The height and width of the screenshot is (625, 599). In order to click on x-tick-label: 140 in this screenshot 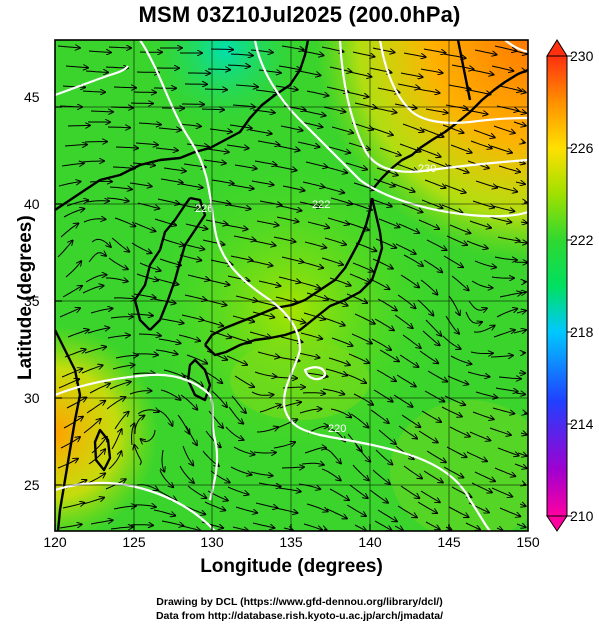, I will do `click(370, 542)`.